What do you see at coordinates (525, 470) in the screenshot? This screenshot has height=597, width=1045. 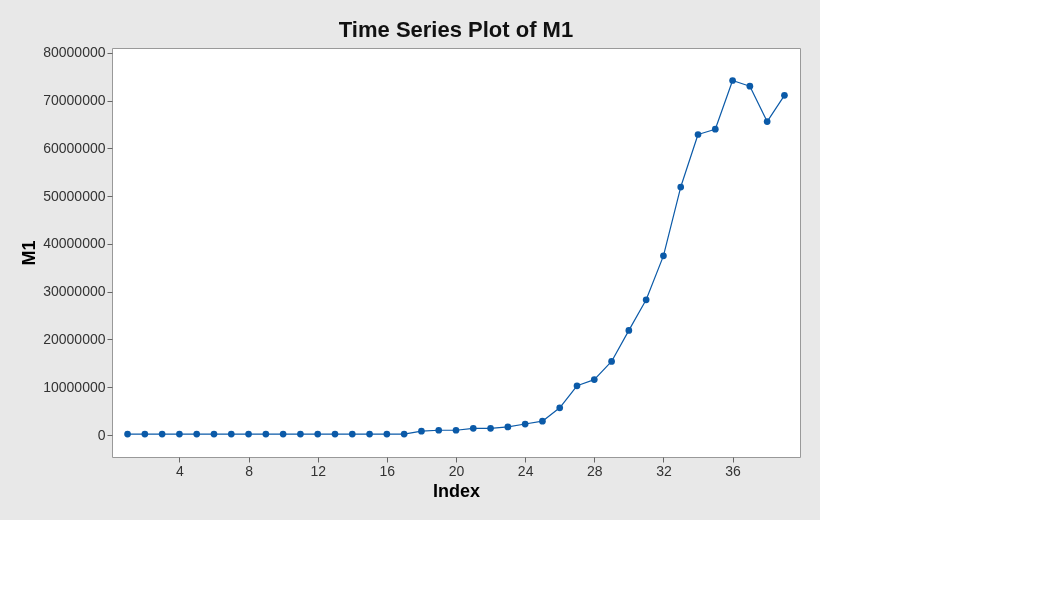 I see `x-tick-label: 24` at bounding box center [525, 470].